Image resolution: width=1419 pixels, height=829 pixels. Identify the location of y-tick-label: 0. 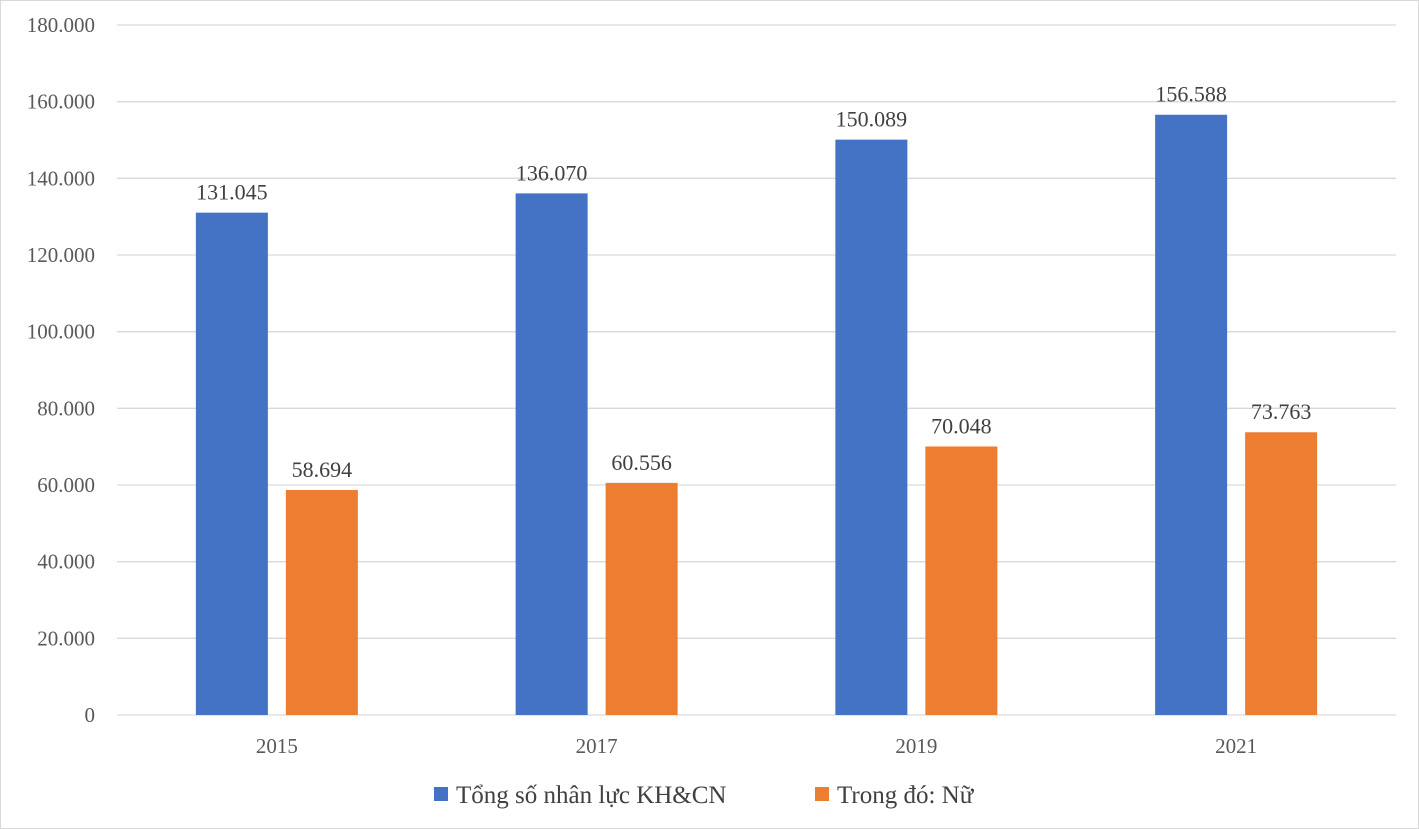
(90, 715).